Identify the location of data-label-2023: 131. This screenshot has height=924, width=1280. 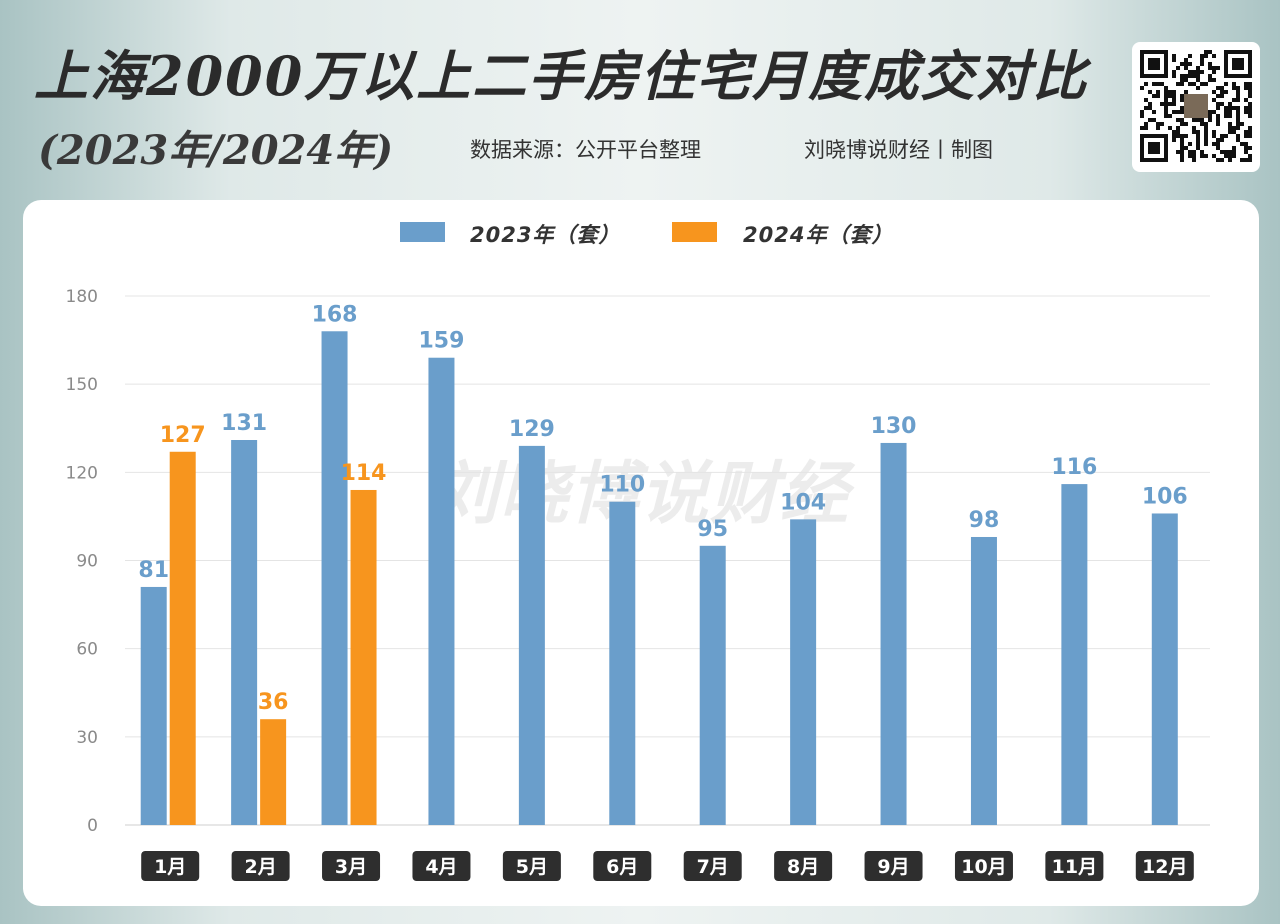
(244, 423).